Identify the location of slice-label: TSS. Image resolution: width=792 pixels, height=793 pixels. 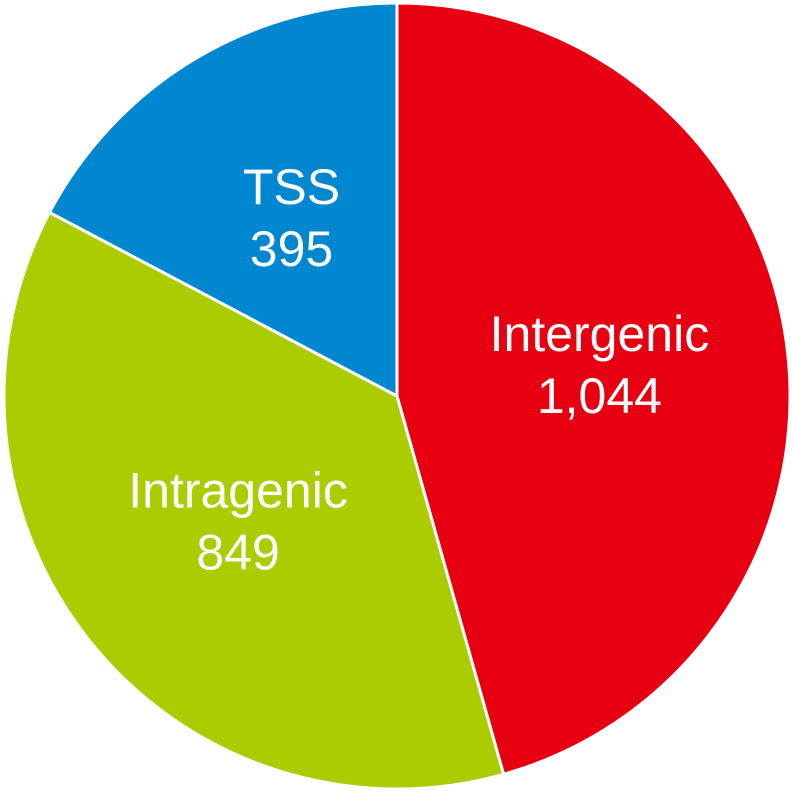
(291, 187).